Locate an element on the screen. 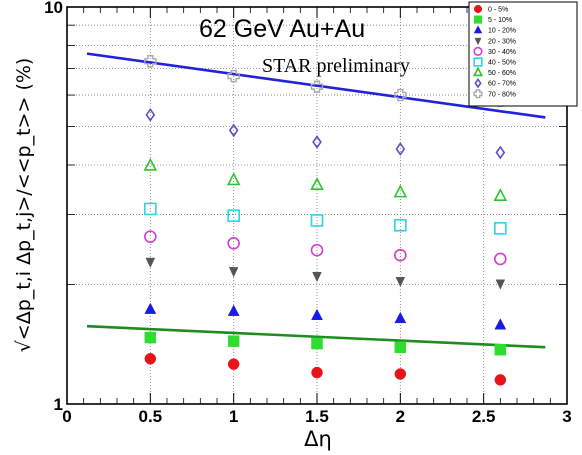 This screenshot has width=582, height=455. legend-entry: 40 - 50% is located at coordinates (502, 63).